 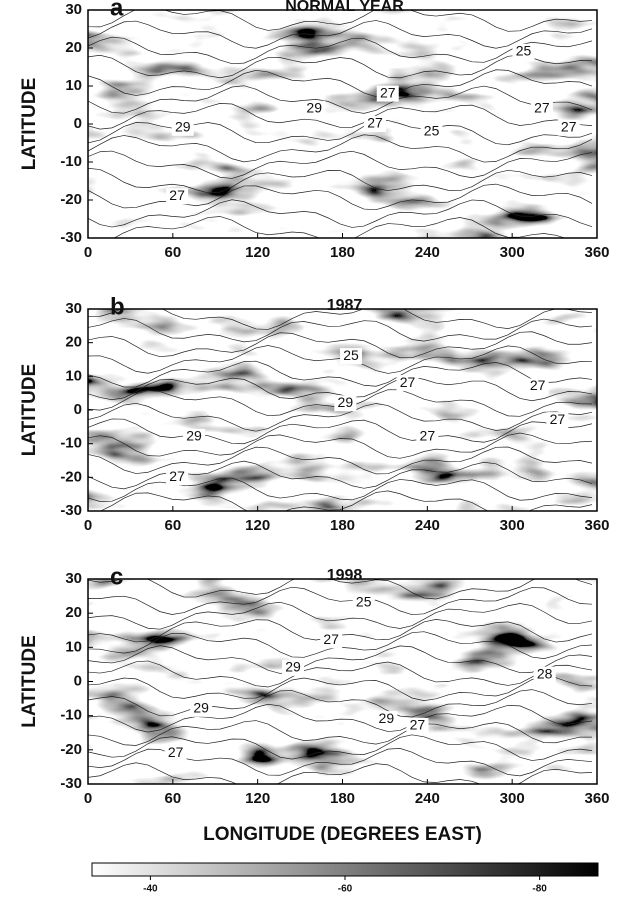 I want to click on colorbar-tick-label: -40, so click(x=150, y=889).